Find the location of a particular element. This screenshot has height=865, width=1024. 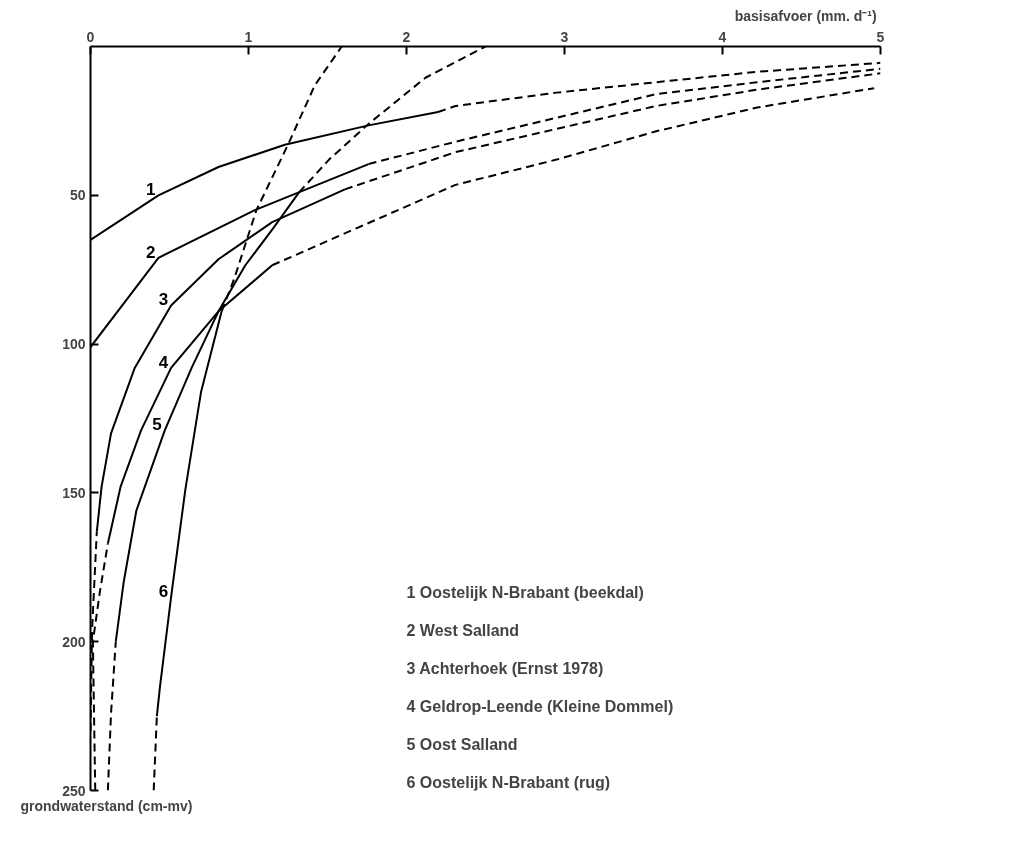

annotation: 6 Oostelijk N-Brabant (rug) is located at coordinates (508, 782).